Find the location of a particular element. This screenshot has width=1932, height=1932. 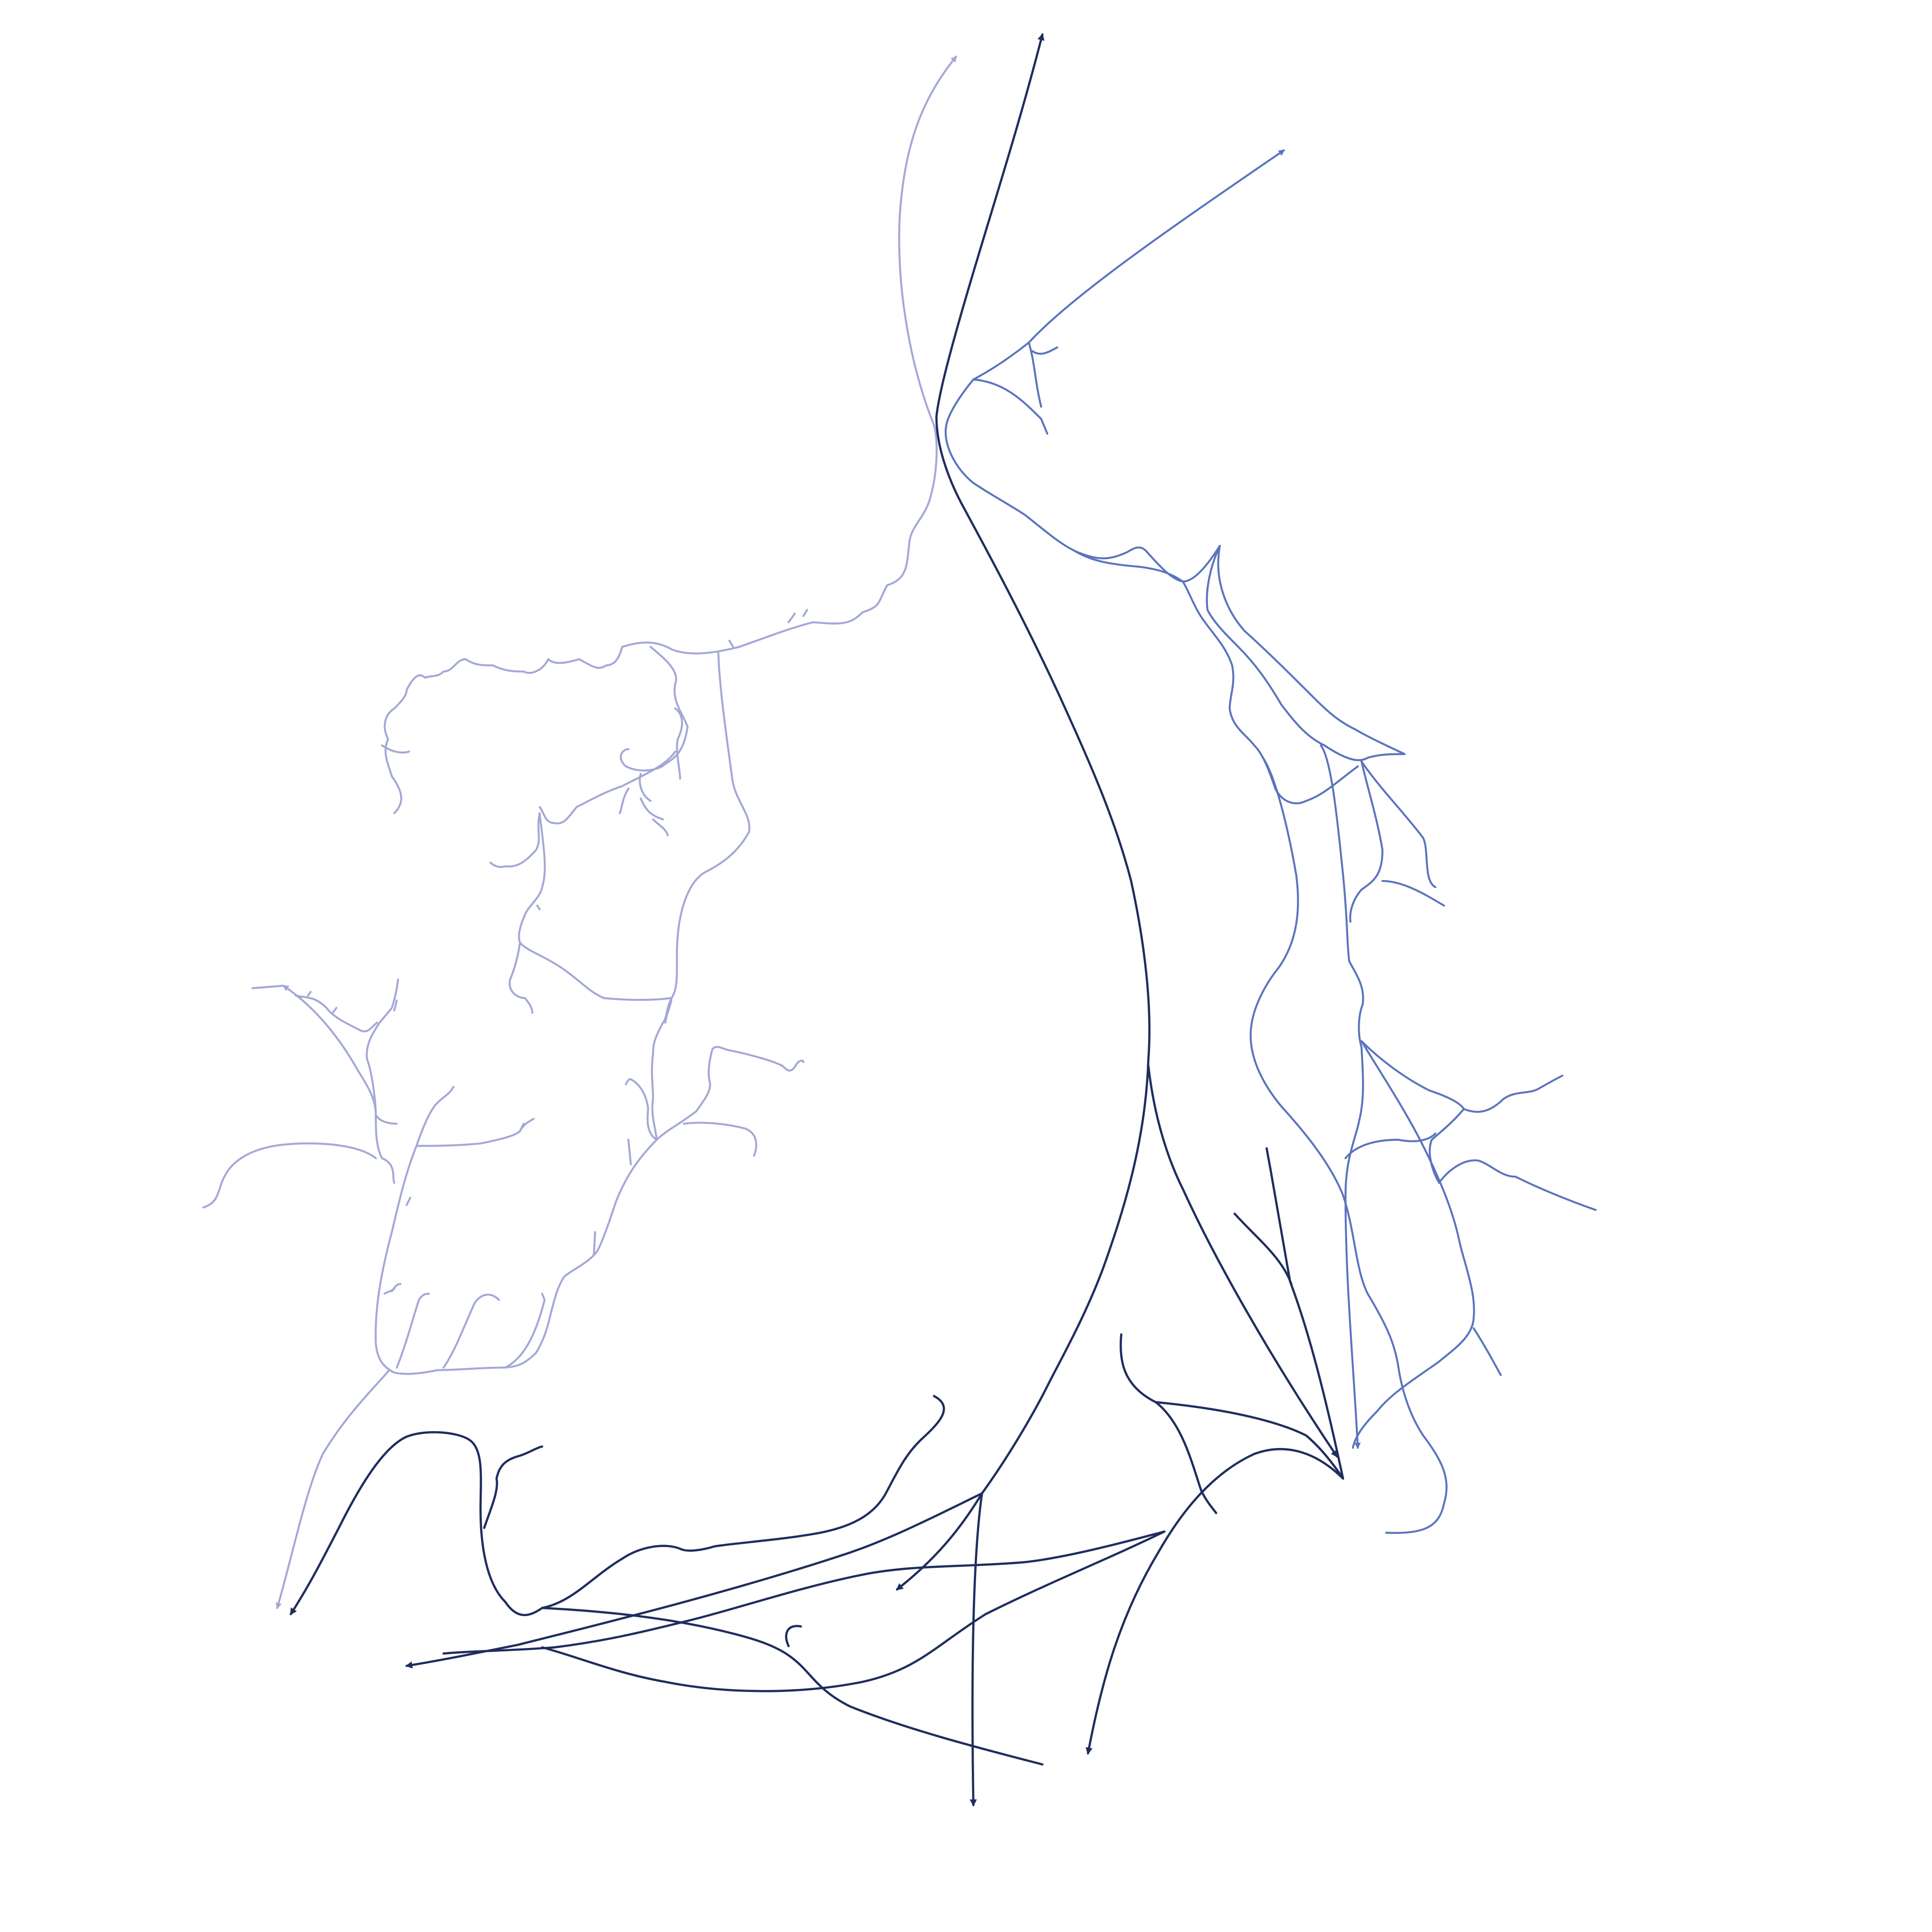

flow-light-upper-left is located at coordinates (339, 1084).